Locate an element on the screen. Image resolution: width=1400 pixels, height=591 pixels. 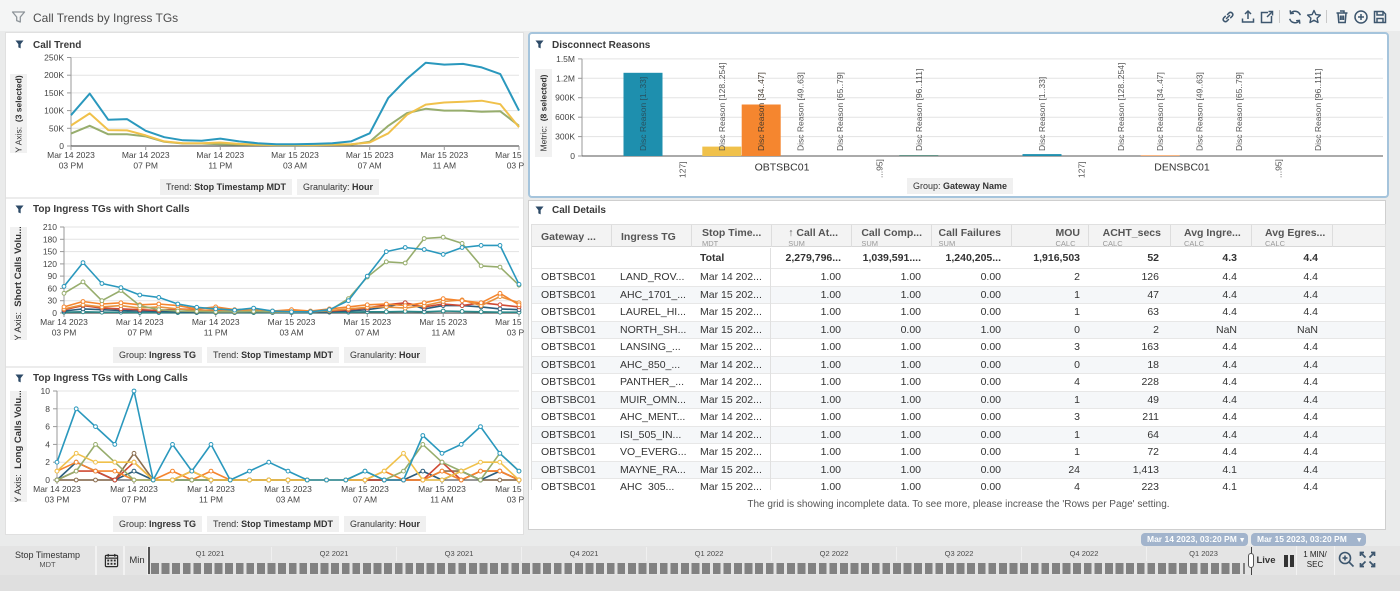
svg-text: 90 is located at coordinates (53, 276).